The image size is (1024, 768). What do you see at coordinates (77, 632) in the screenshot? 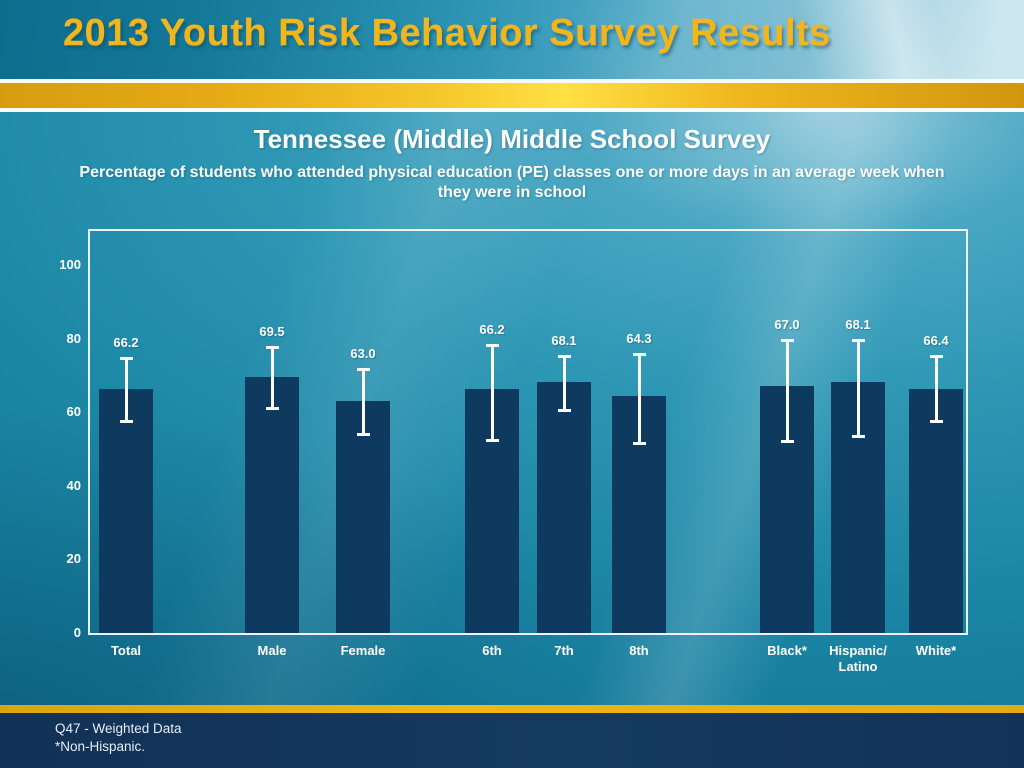
I see `y-tick-0: 0` at bounding box center [77, 632].